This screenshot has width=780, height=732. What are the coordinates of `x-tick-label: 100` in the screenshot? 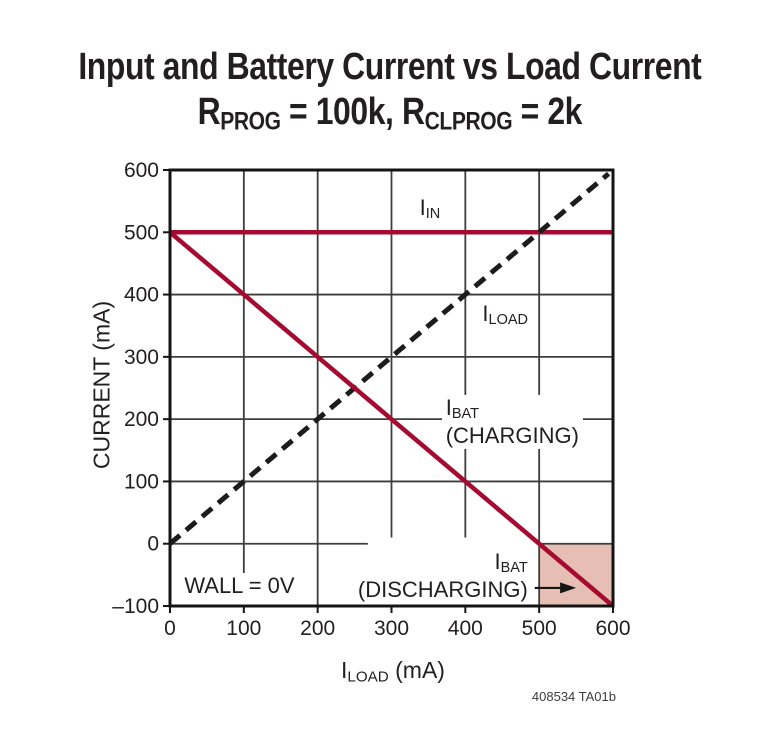 It's located at (243, 628).